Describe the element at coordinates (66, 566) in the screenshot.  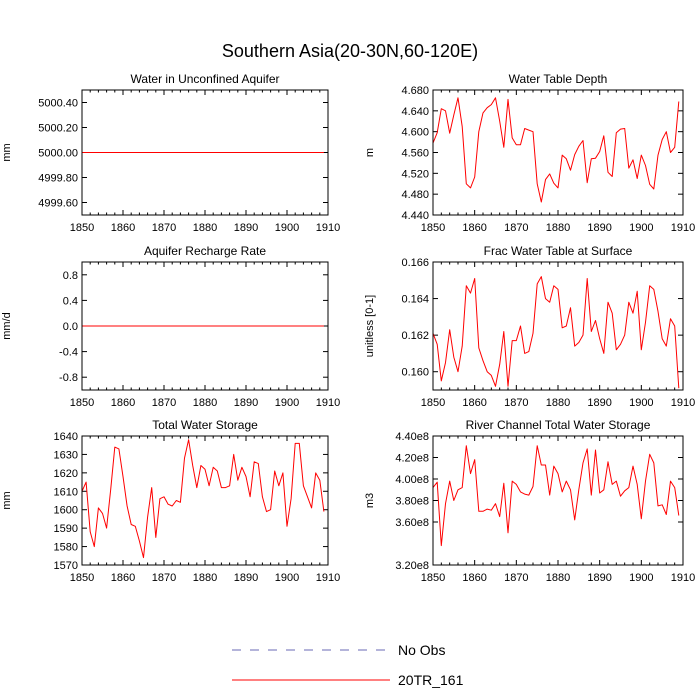
I see `y-tick-label: 1570` at that location.